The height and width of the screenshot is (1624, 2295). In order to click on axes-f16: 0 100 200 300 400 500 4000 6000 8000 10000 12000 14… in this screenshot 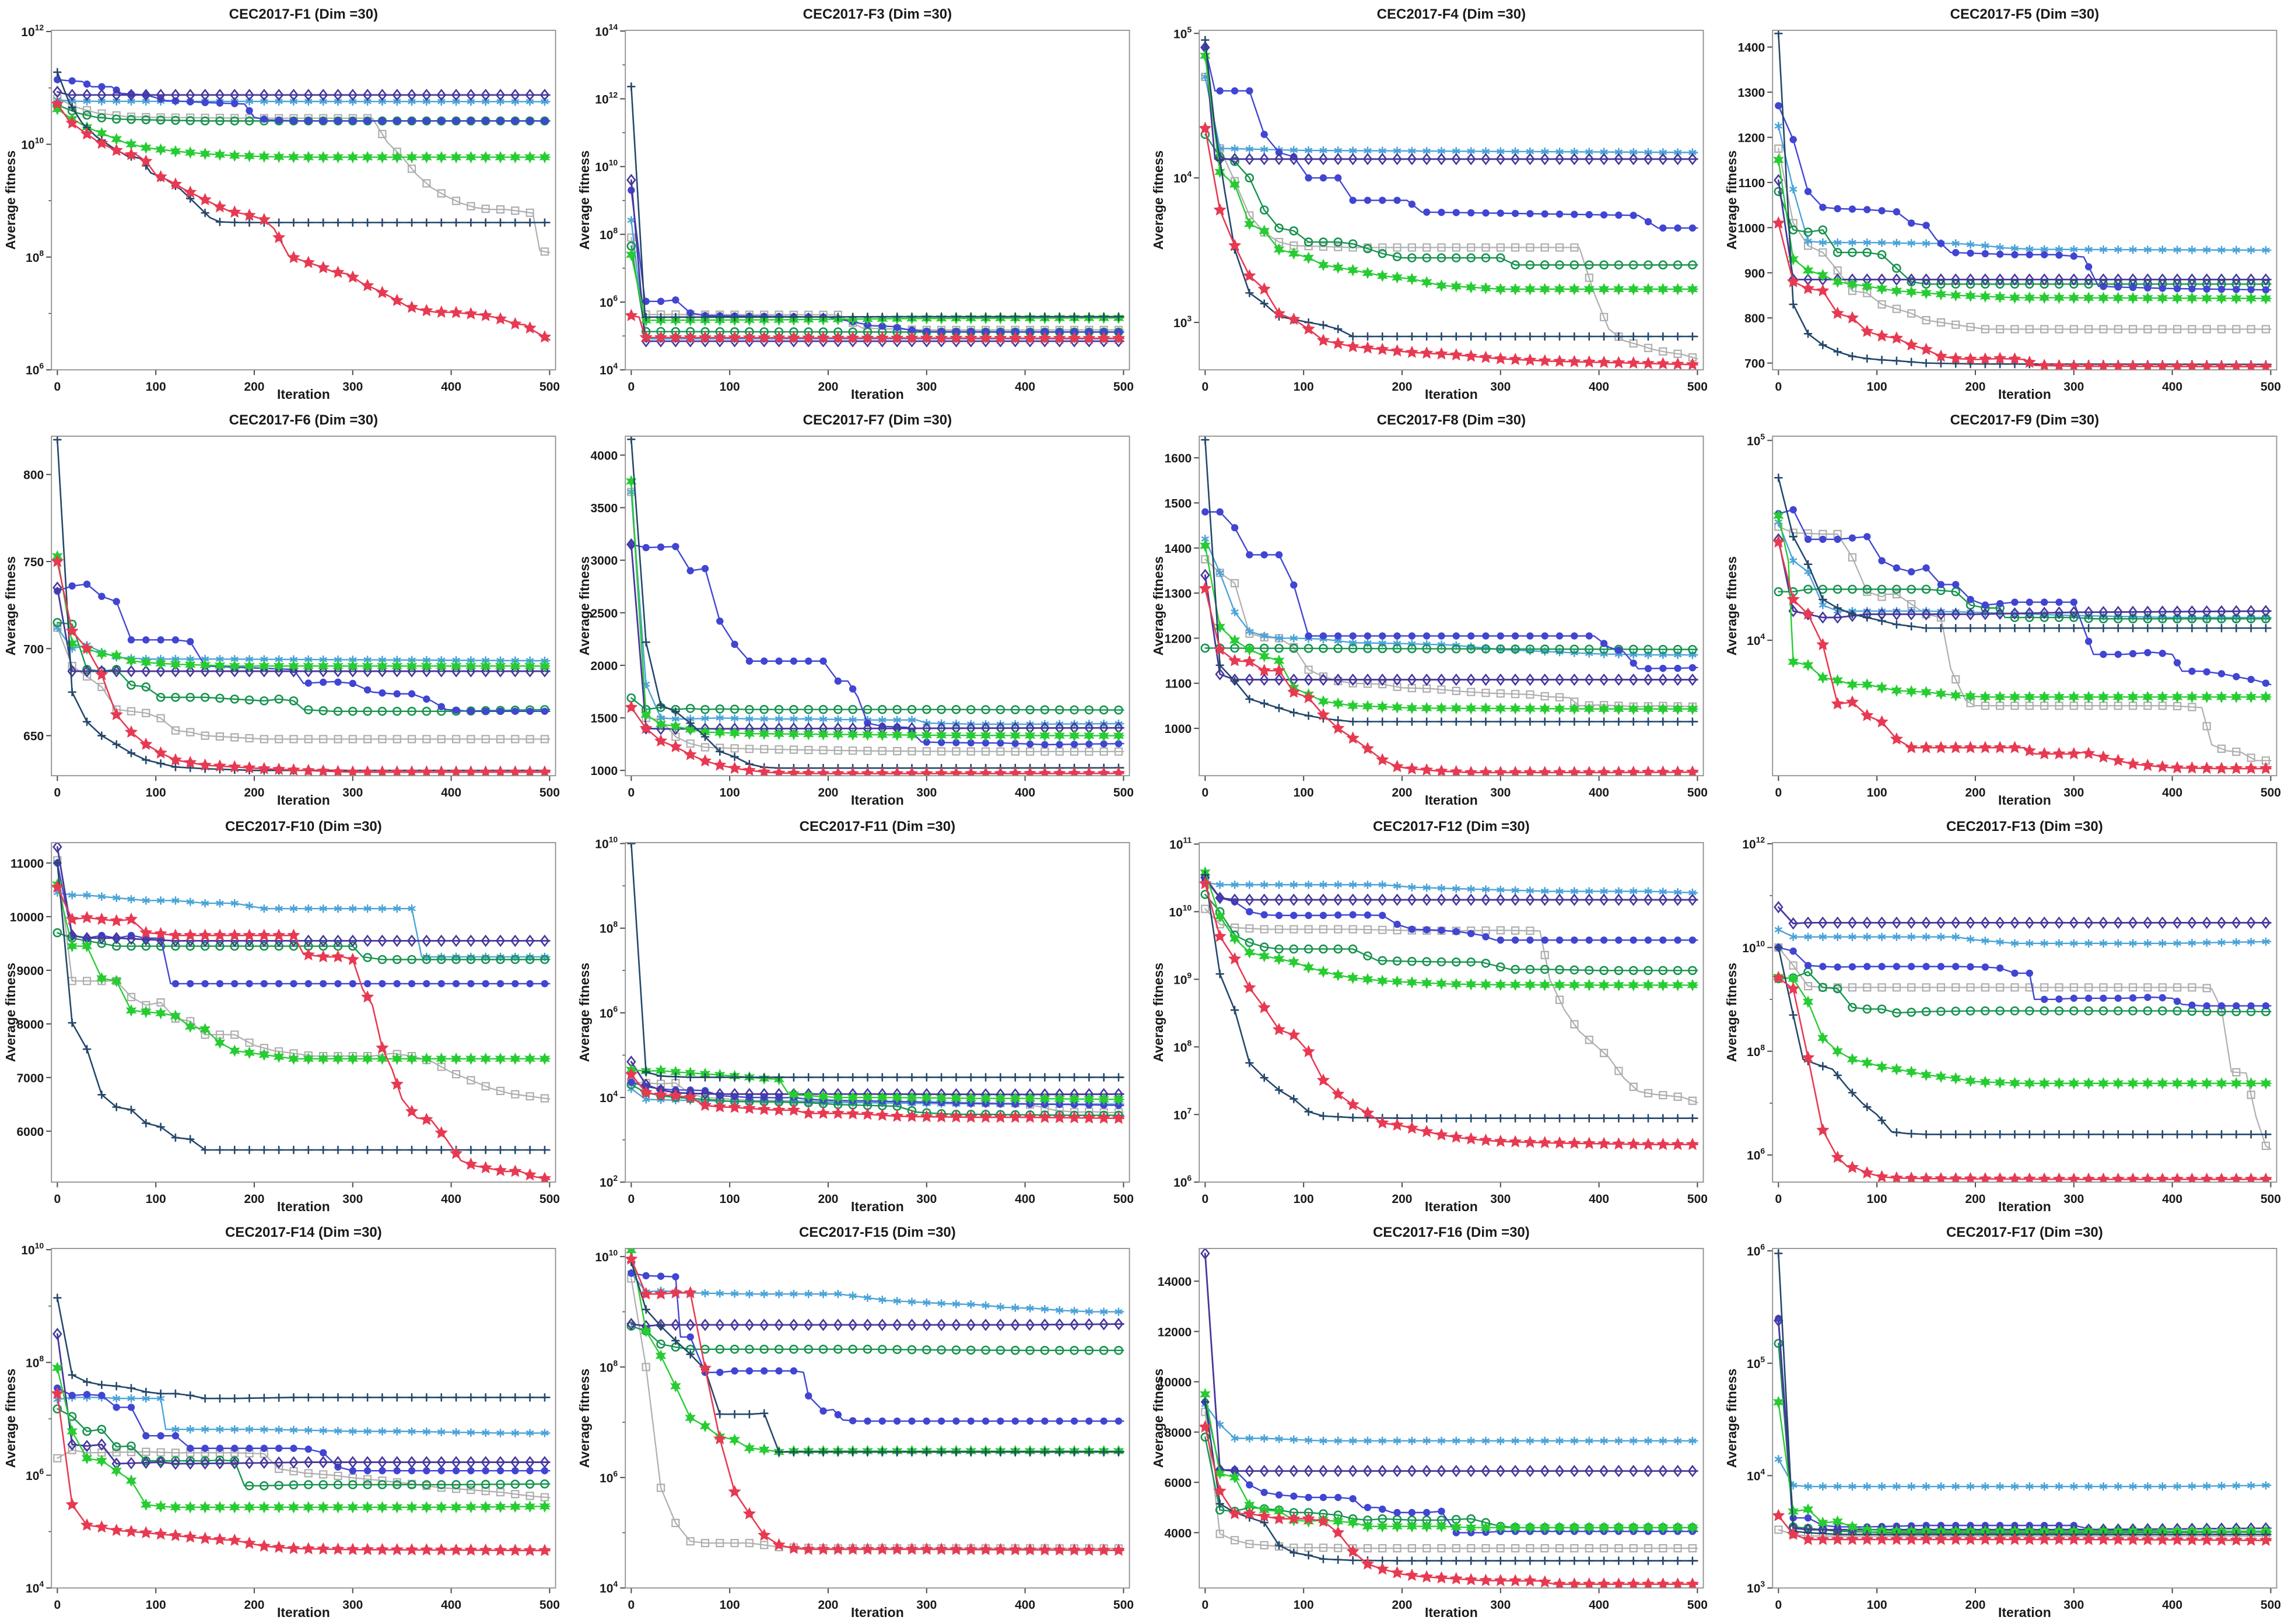, I will do `click(1432, 1443)`.